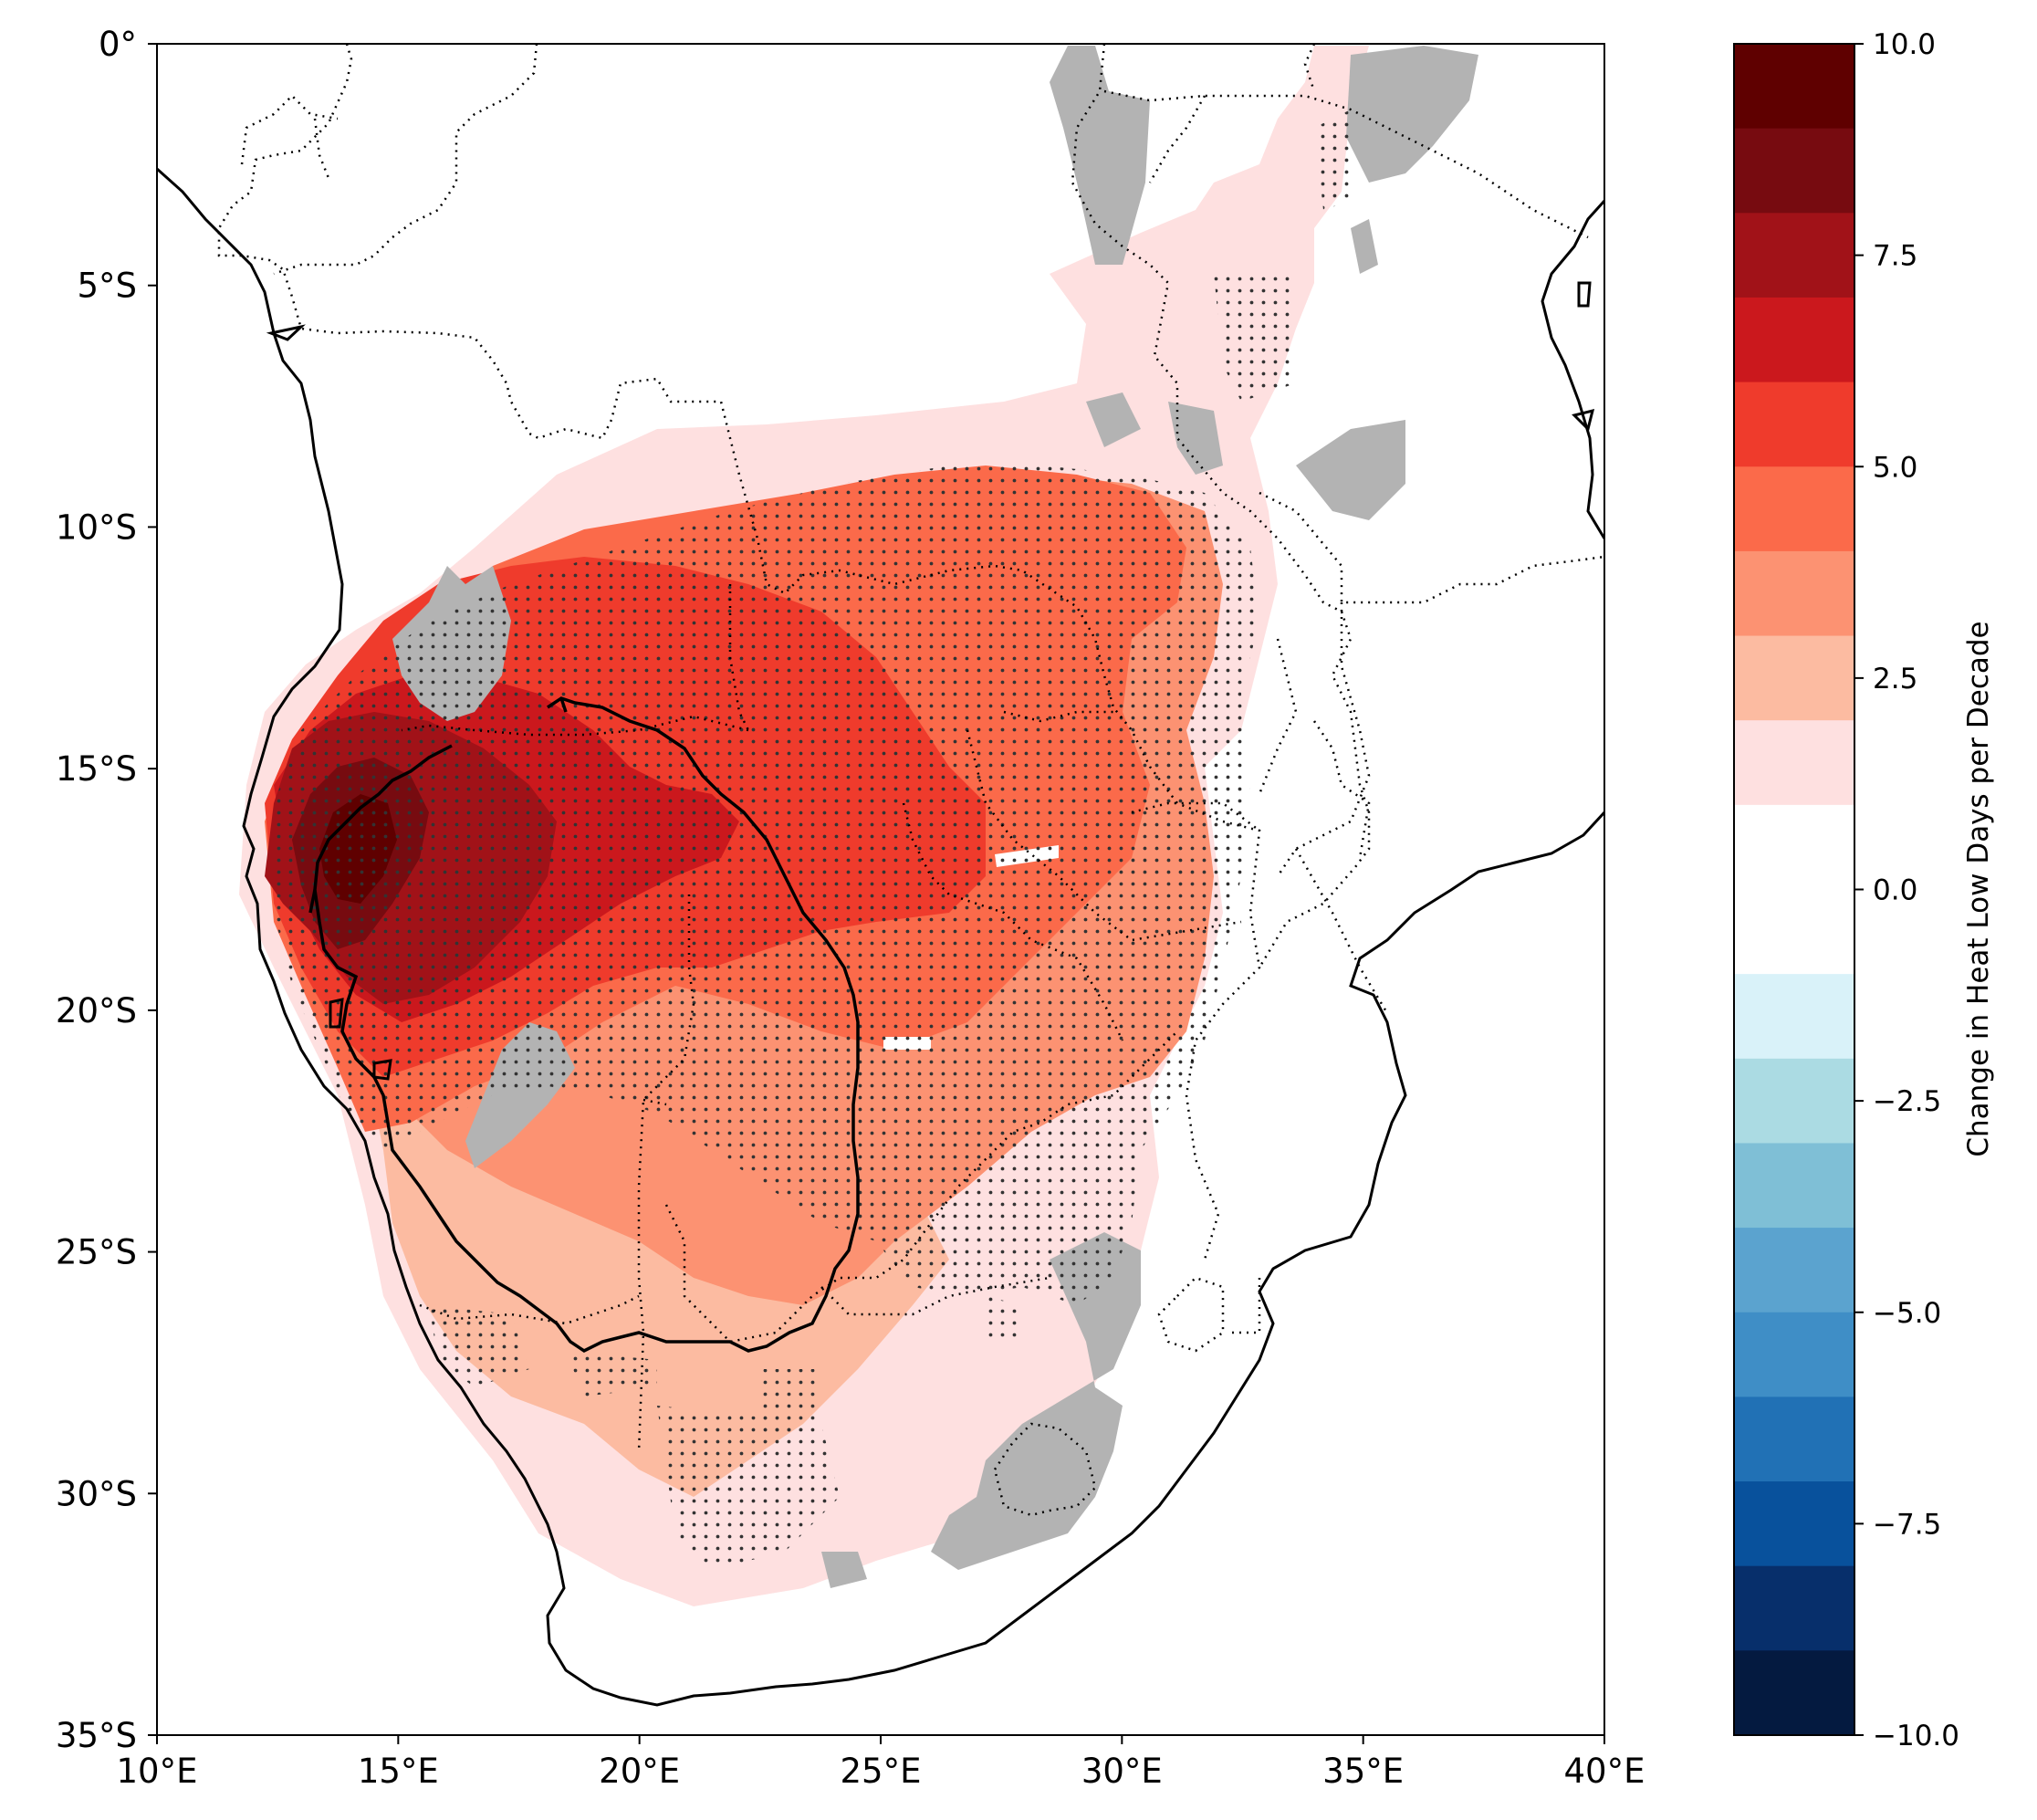 The height and width of the screenshot is (1820, 2037). I want to click on x-tick-label: 25°E, so click(882, 1772).